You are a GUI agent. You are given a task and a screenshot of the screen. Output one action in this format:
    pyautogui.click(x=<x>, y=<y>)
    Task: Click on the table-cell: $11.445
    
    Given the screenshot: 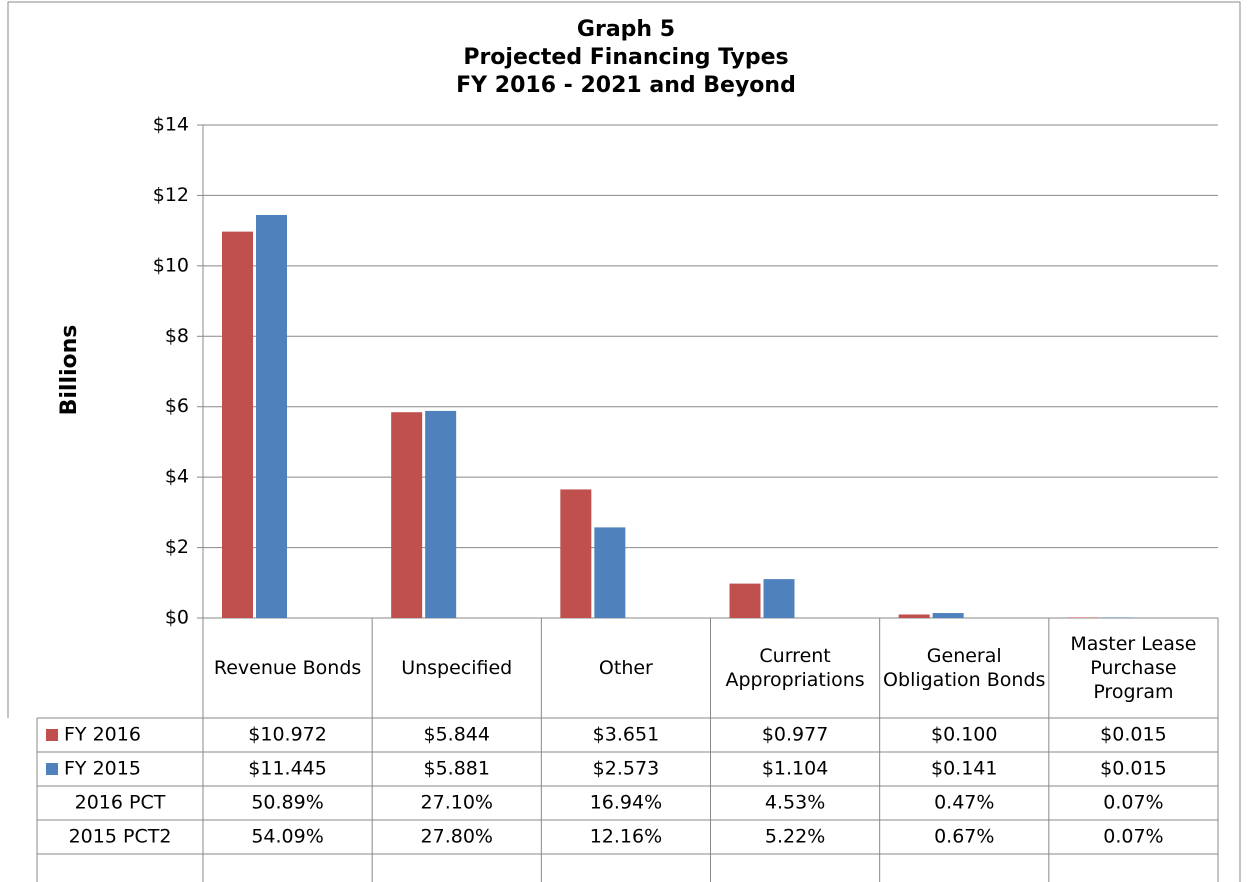 What is the action you would take?
    pyautogui.click(x=287, y=769)
    